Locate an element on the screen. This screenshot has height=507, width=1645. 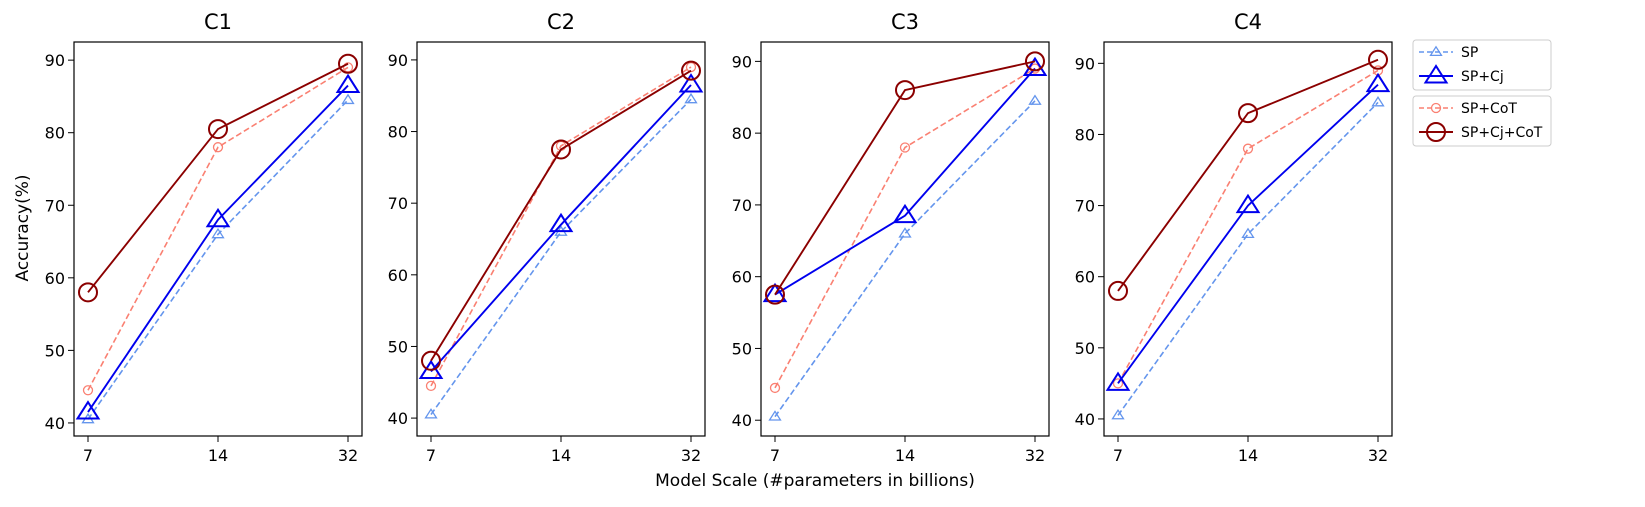
legend-box-1: SP SP+Cj is located at coordinates (1482, 65).